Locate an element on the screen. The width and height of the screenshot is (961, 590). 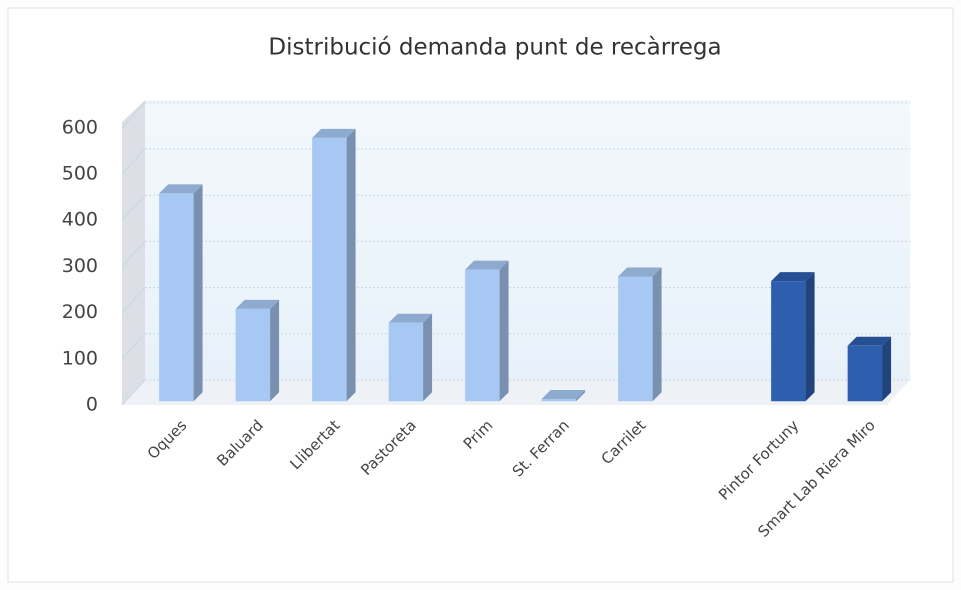
y-tick-label: 200 is located at coordinates (80, 312).